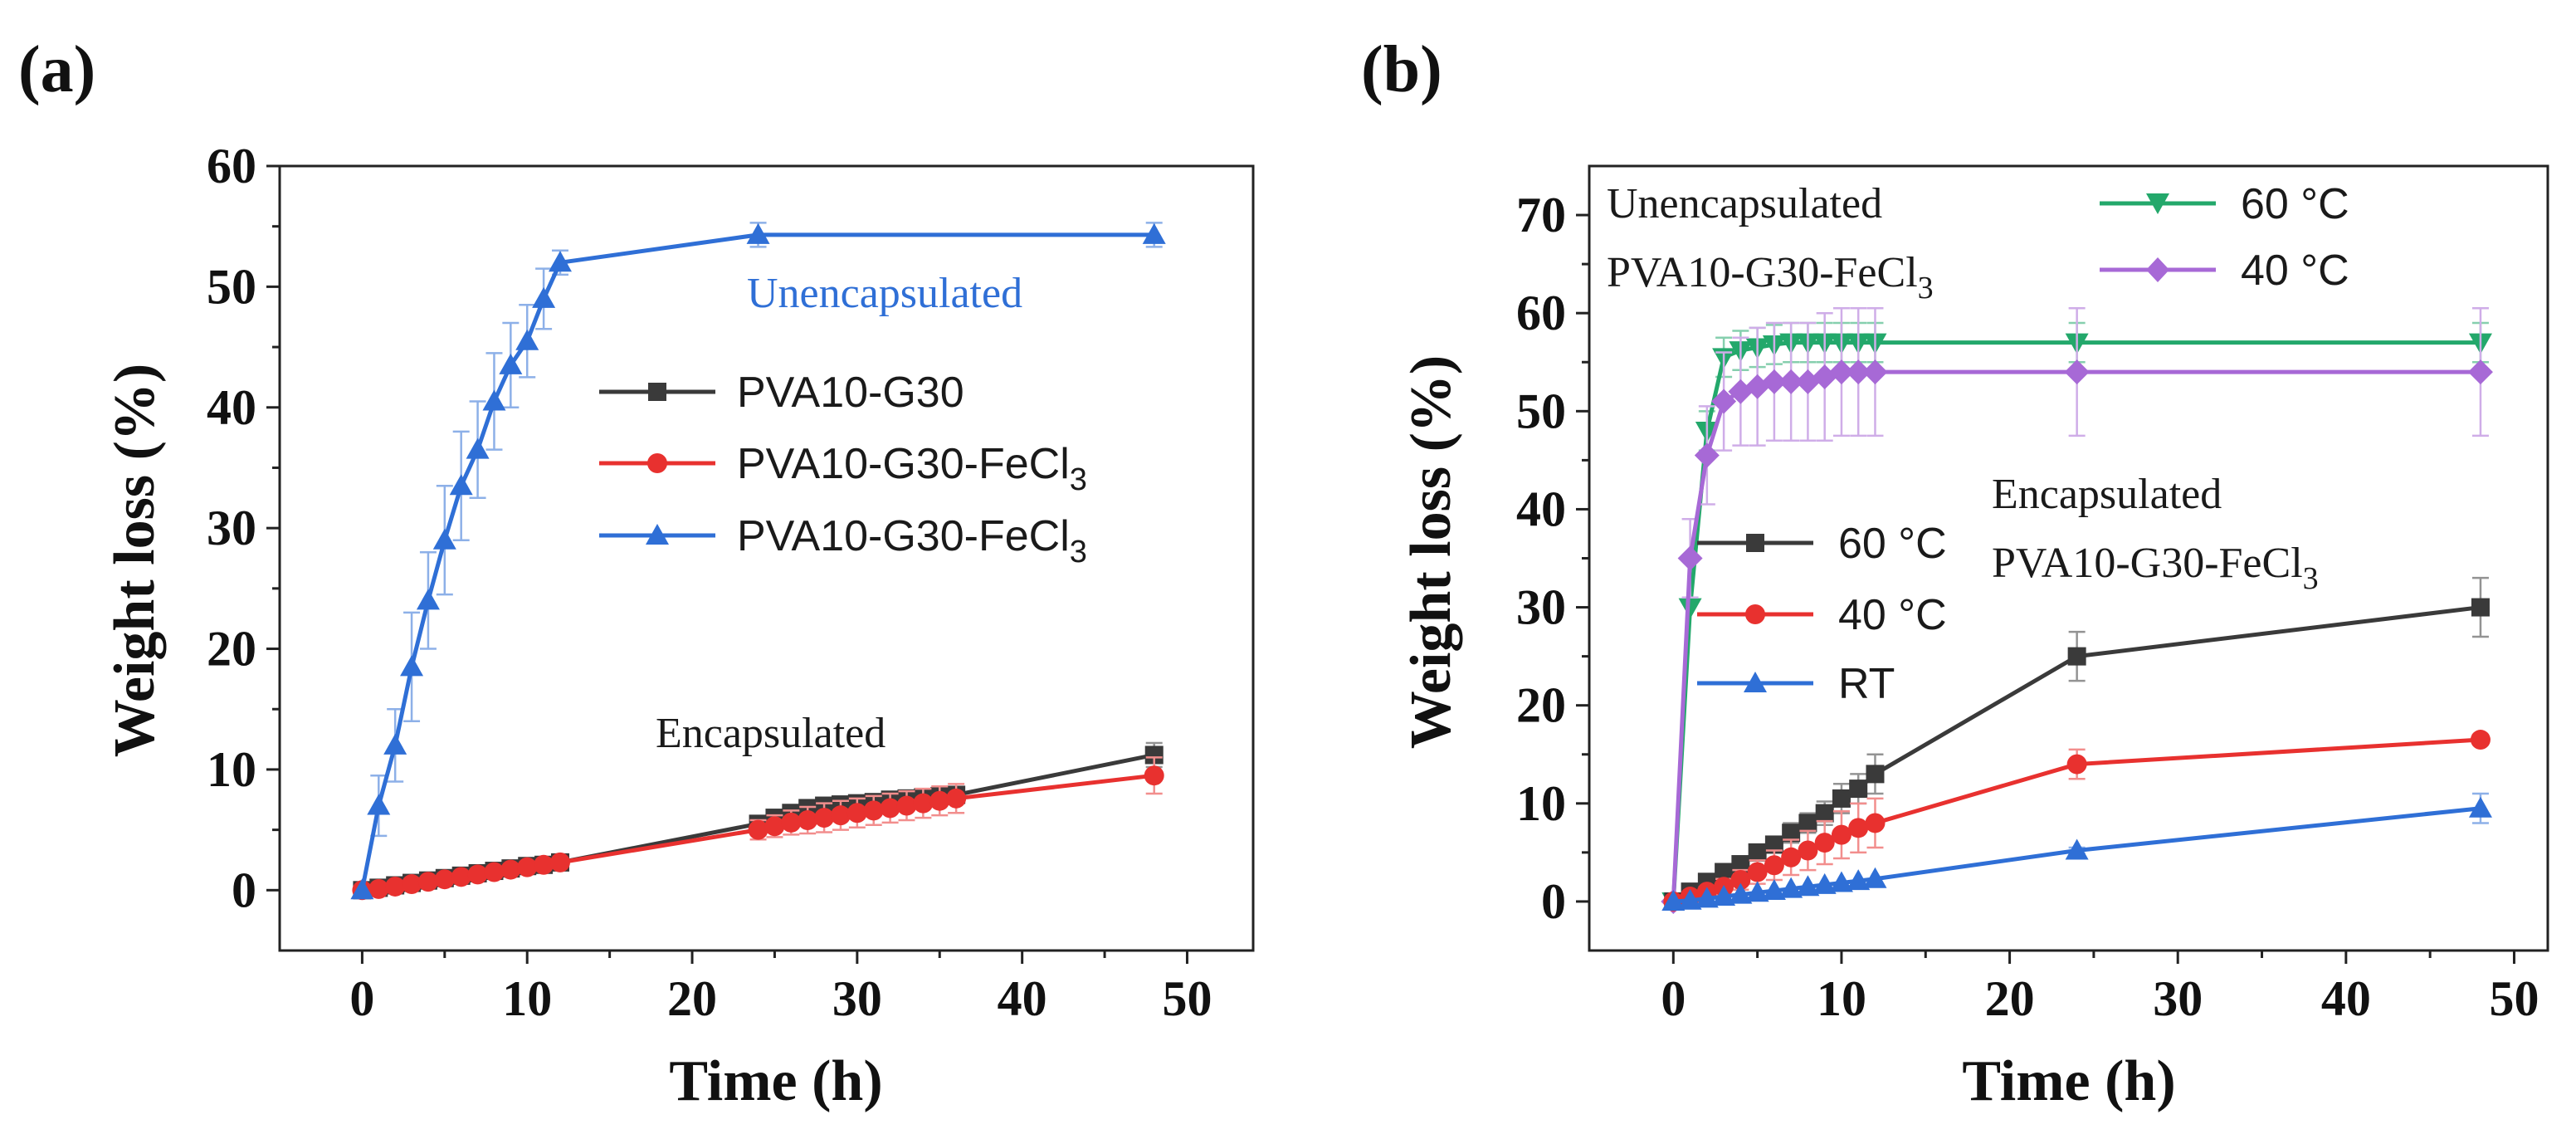  Describe the element at coordinates (2514, 999) in the screenshot. I see `x-tick-label: 50` at that location.